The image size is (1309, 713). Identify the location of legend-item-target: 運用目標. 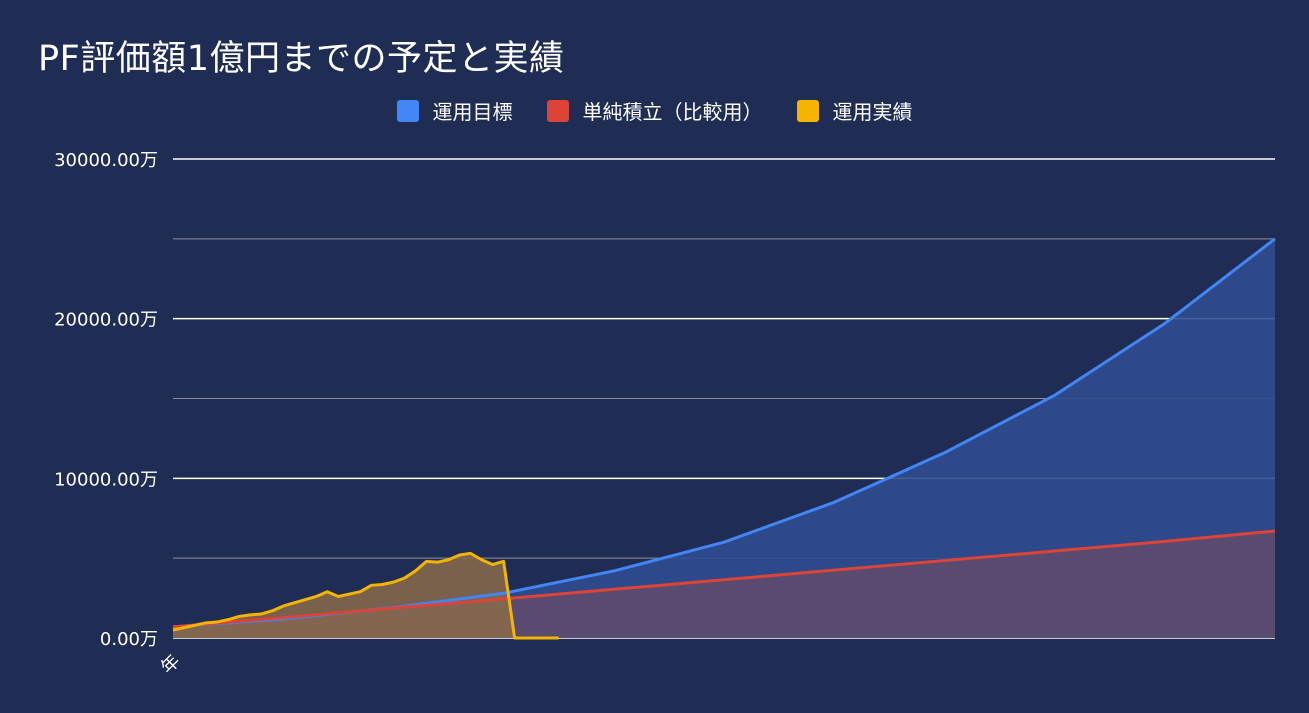
(454, 110).